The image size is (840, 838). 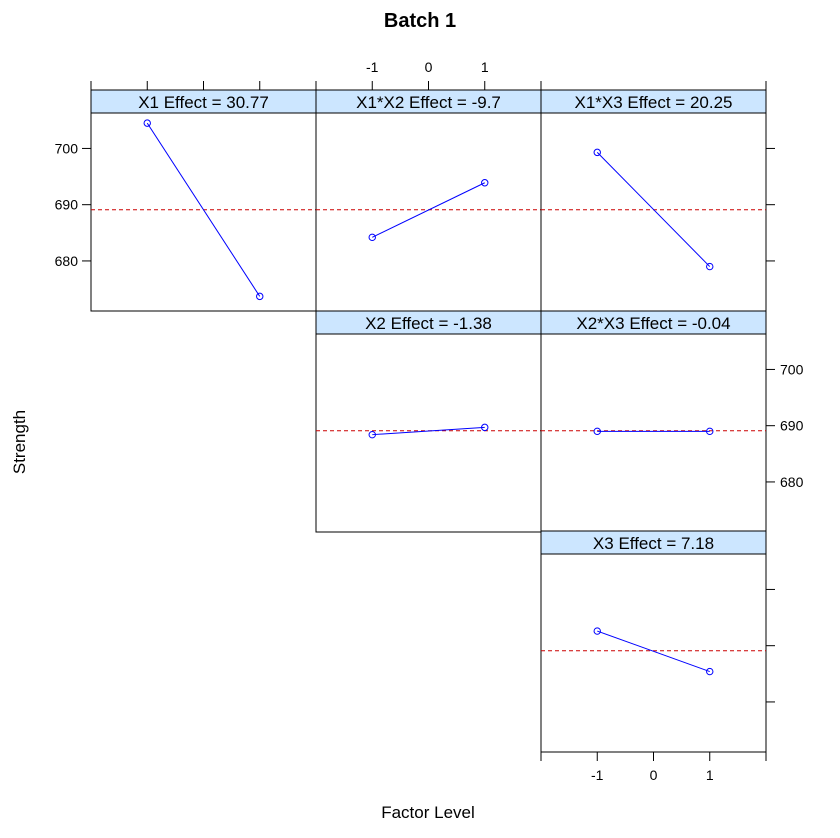 What do you see at coordinates (67, 261) in the screenshot?
I see `y-tick-label-left: 680` at bounding box center [67, 261].